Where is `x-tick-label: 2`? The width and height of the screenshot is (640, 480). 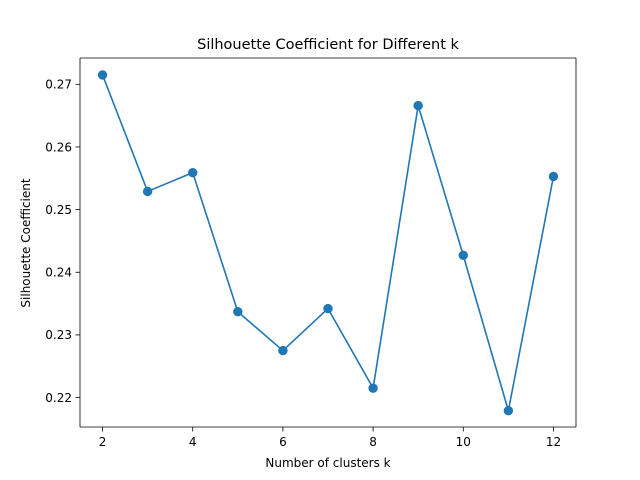 x-tick-label: 2 is located at coordinates (103, 442).